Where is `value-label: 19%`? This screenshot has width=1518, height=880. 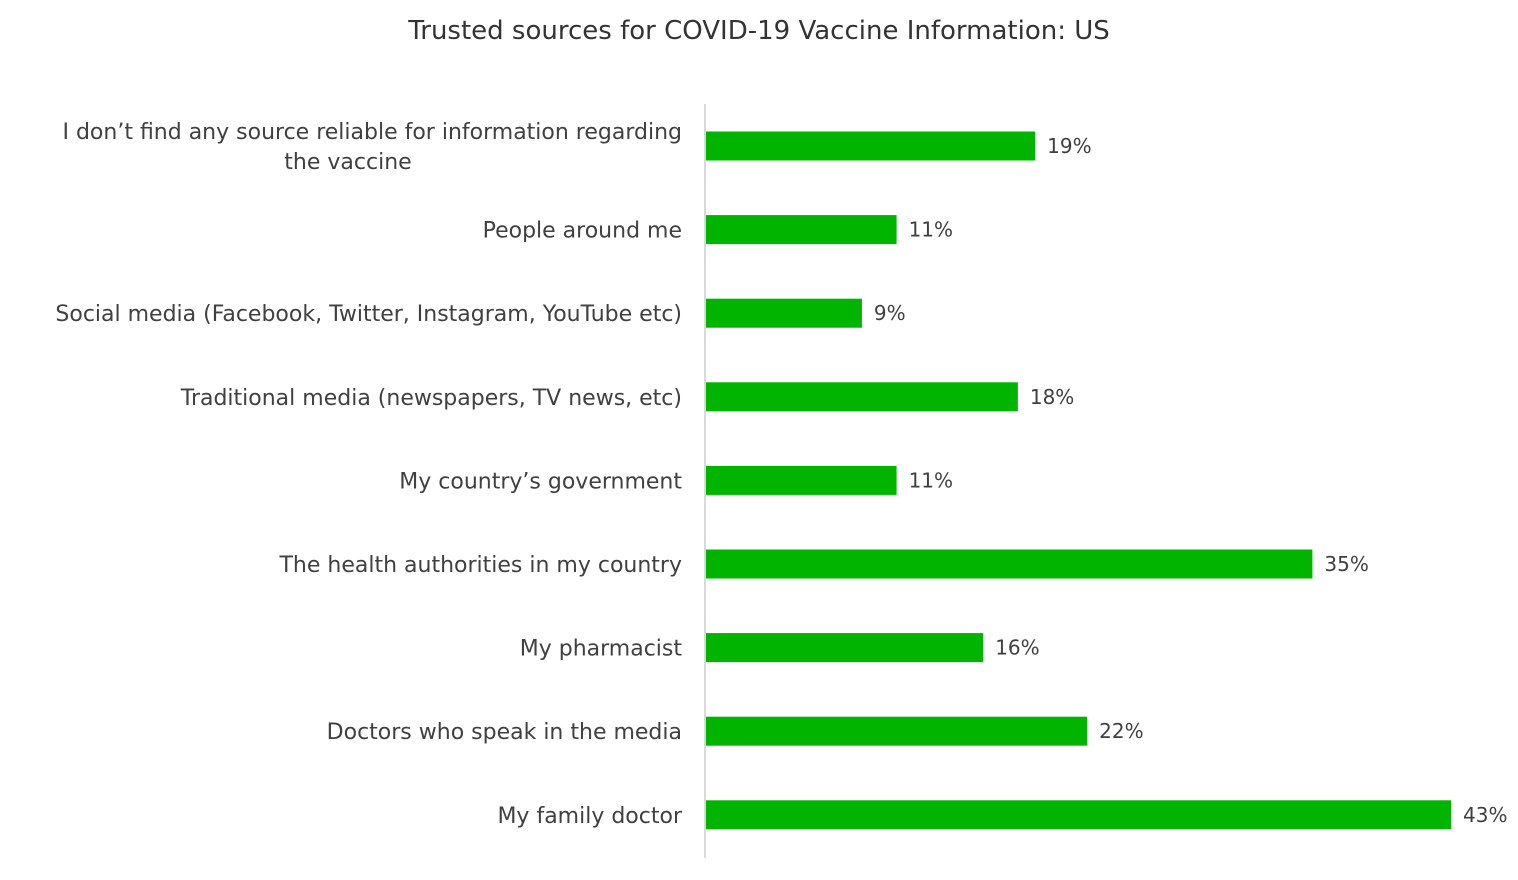 value-label: 19% is located at coordinates (1069, 146).